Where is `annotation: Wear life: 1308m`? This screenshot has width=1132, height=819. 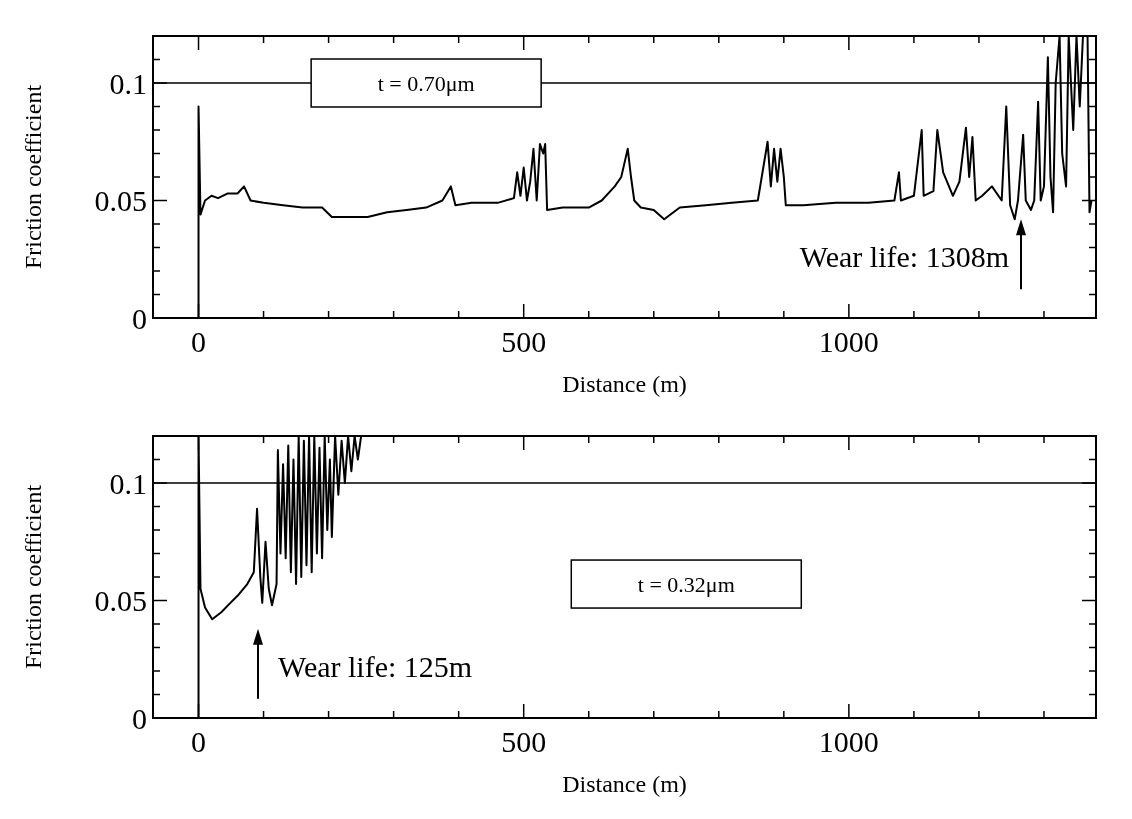
annotation: Wear life: 1308m is located at coordinates (904, 257).